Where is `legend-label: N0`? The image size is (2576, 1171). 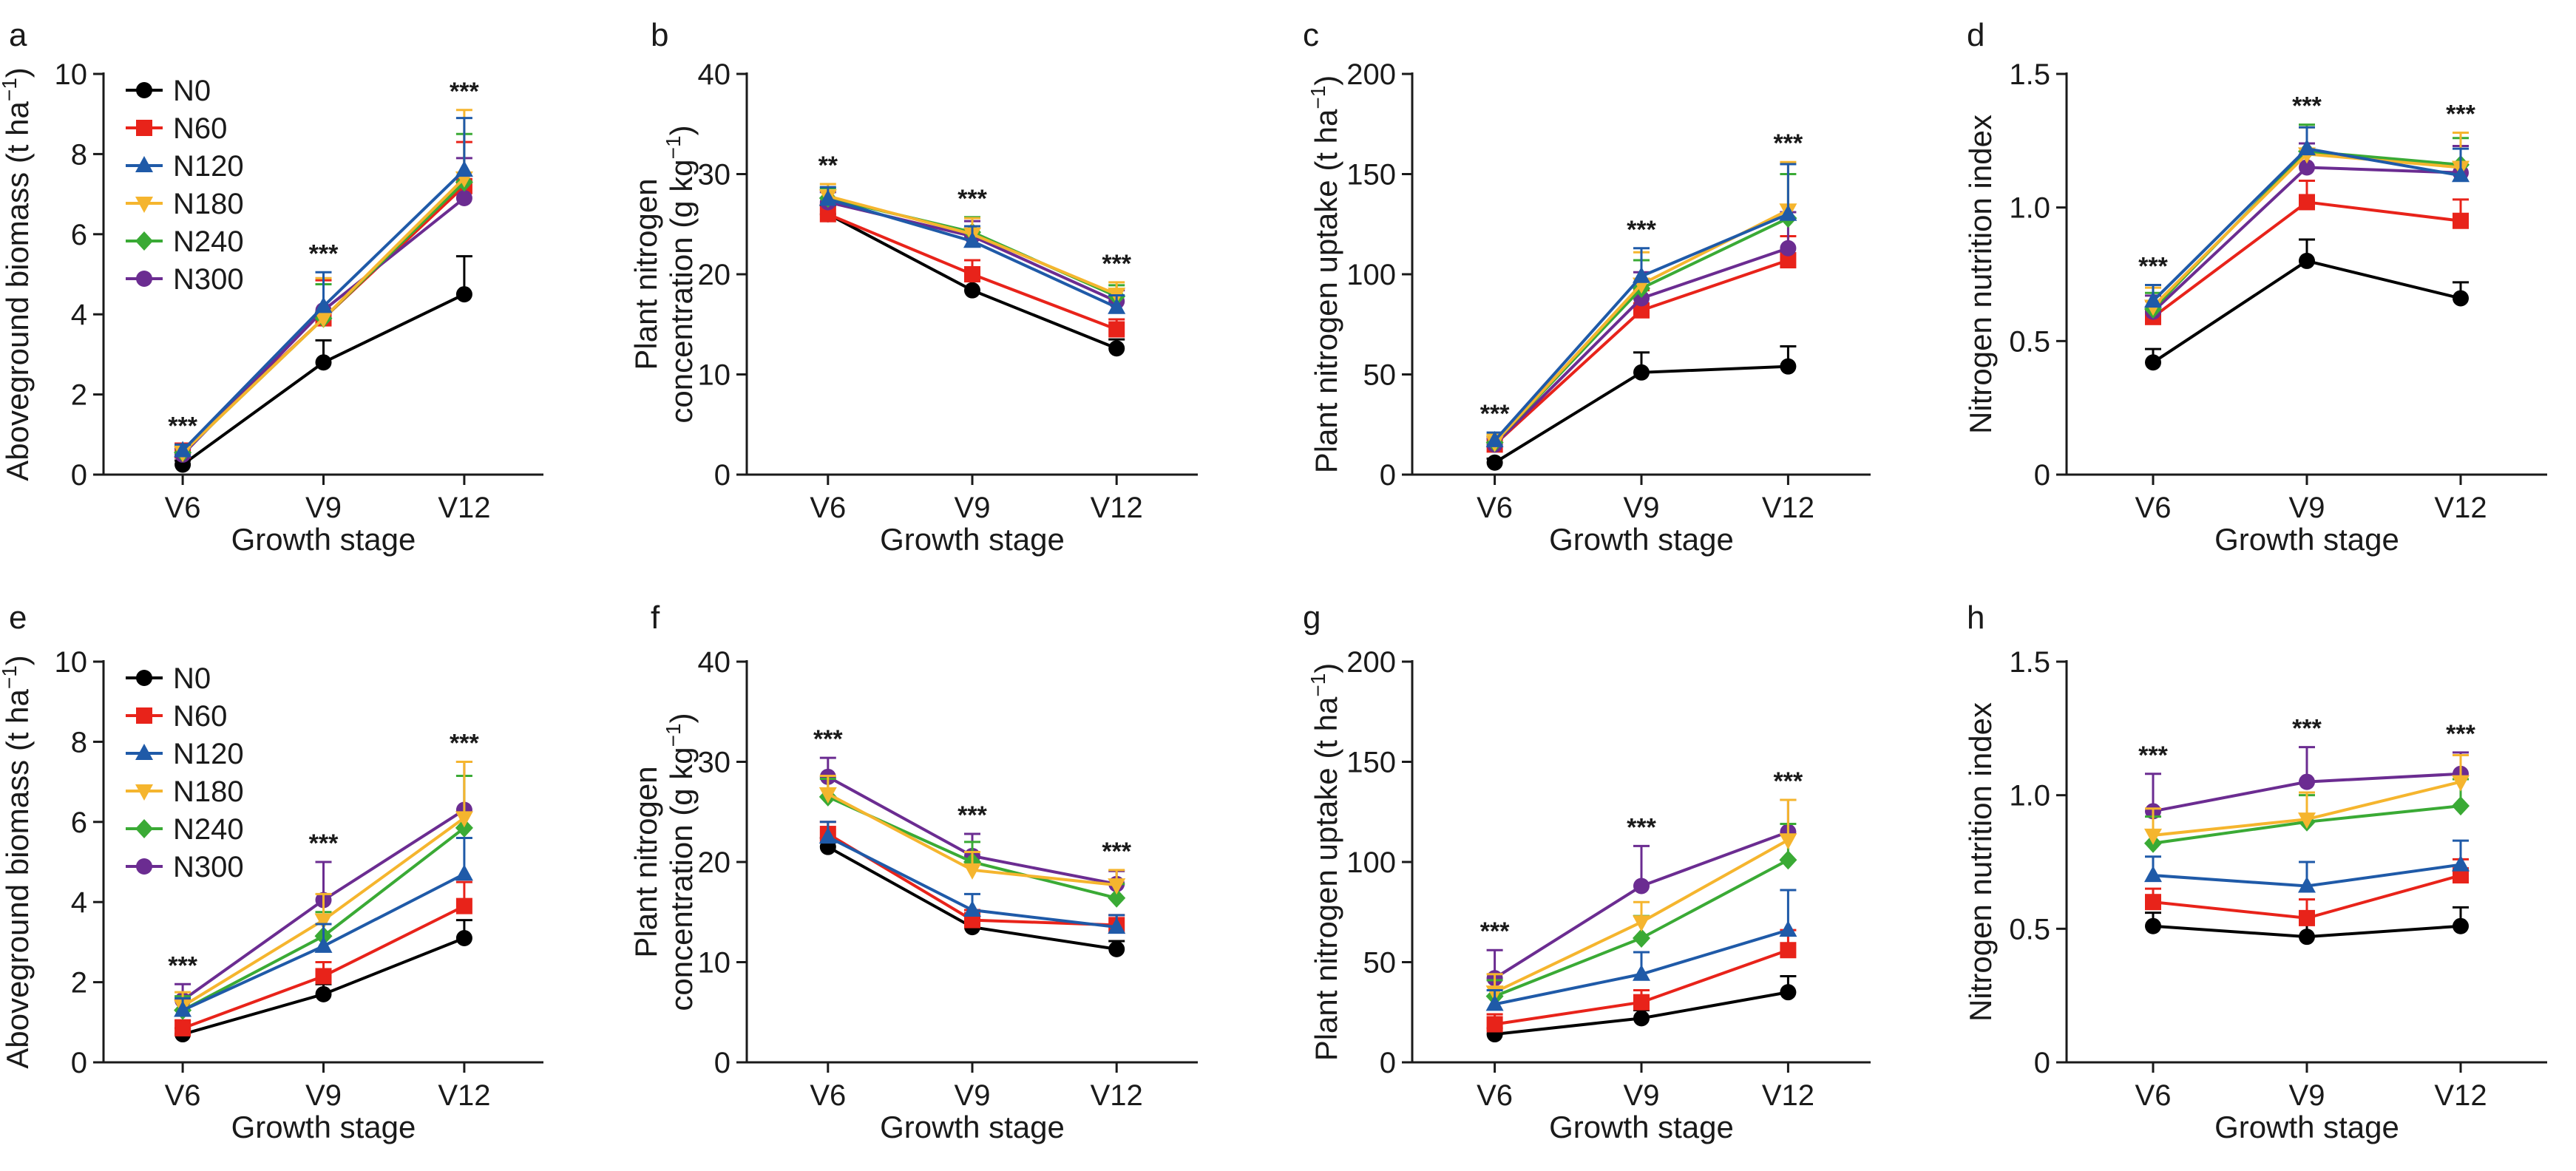
legend-label: N0 is located at coordinates (192, 91).